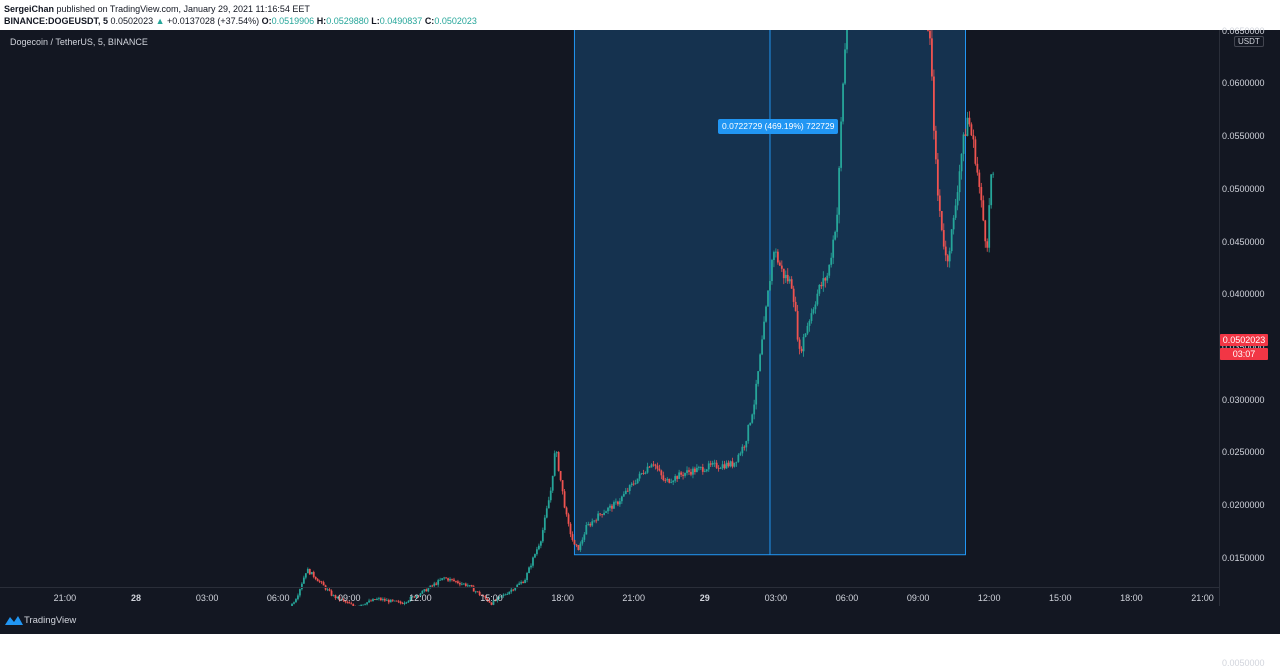 The image size is (1280, 668). Describe the element at coordinates (14, 620) in the screenshot. I see `tradingview-logo-icon` at that location.